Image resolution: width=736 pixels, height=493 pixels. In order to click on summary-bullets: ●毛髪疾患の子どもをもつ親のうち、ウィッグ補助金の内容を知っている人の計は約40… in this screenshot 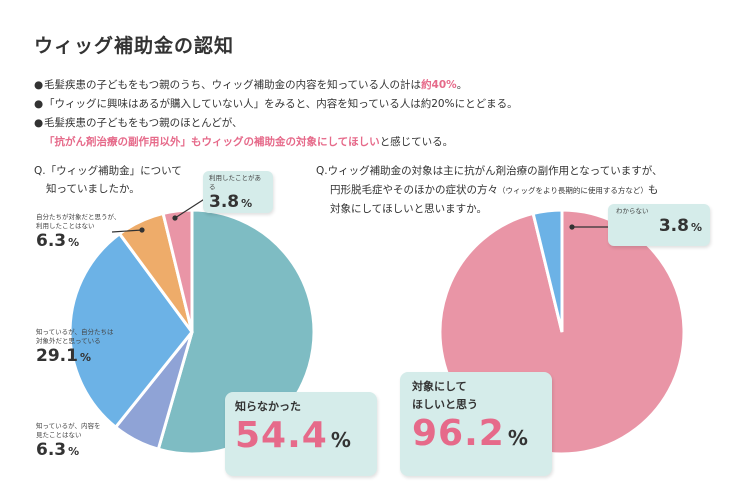, I will do `click(276, 114)`.